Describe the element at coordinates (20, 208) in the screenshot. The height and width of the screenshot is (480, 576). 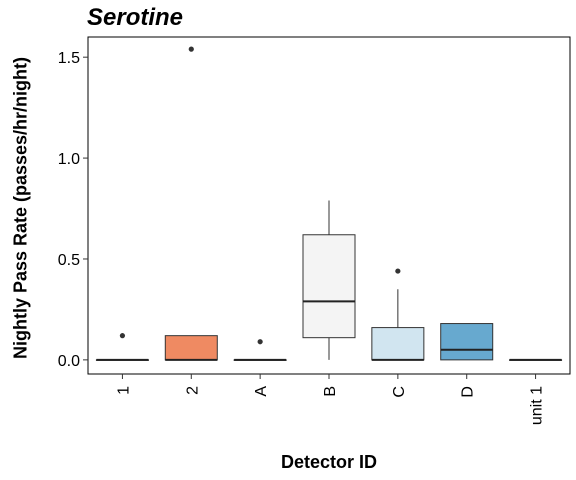
I see `y-axis-label: Nightly Pass Rate (passes/hr/night)` at that location.